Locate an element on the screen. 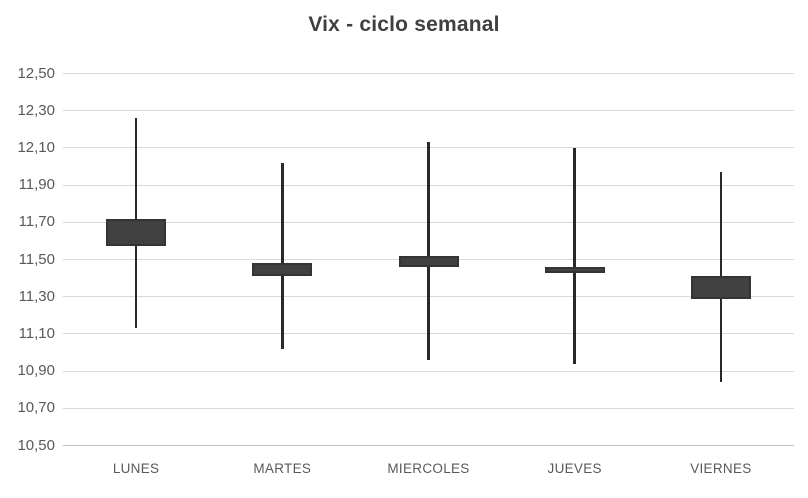 This screenshot has width=808, height=498. y-tick-label: 11,50 is located at coordinates (36, 259).